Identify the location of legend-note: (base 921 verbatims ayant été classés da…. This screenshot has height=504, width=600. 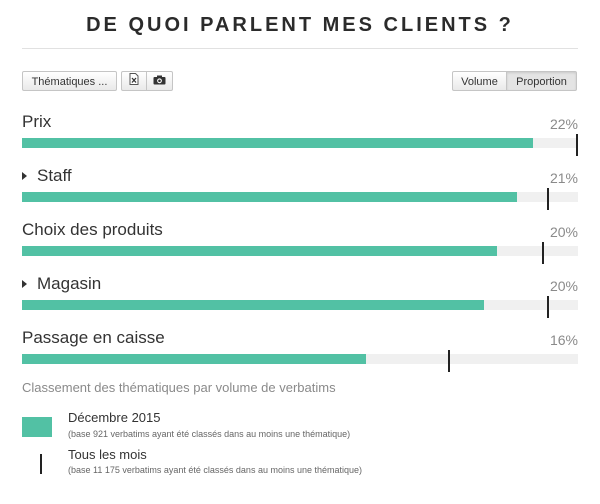
(209, 434).